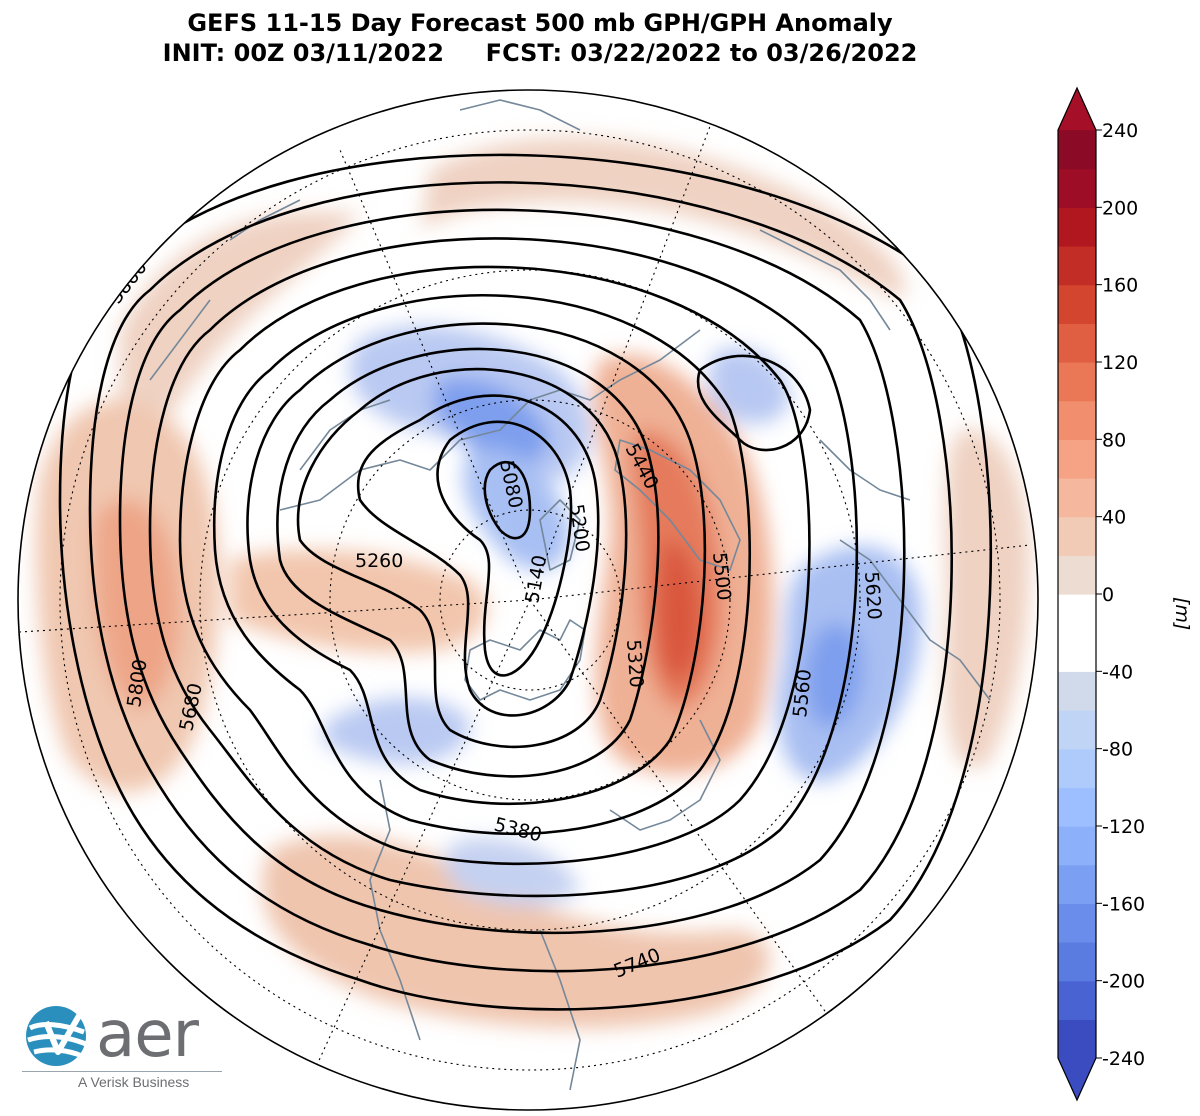 The height and width of the screenshot is (1116, 1200). What do you see at coordinates (1120, 363) in the screenshot?
I see `colorbar-tick-label: 120` at bounding box center [1120, 363].